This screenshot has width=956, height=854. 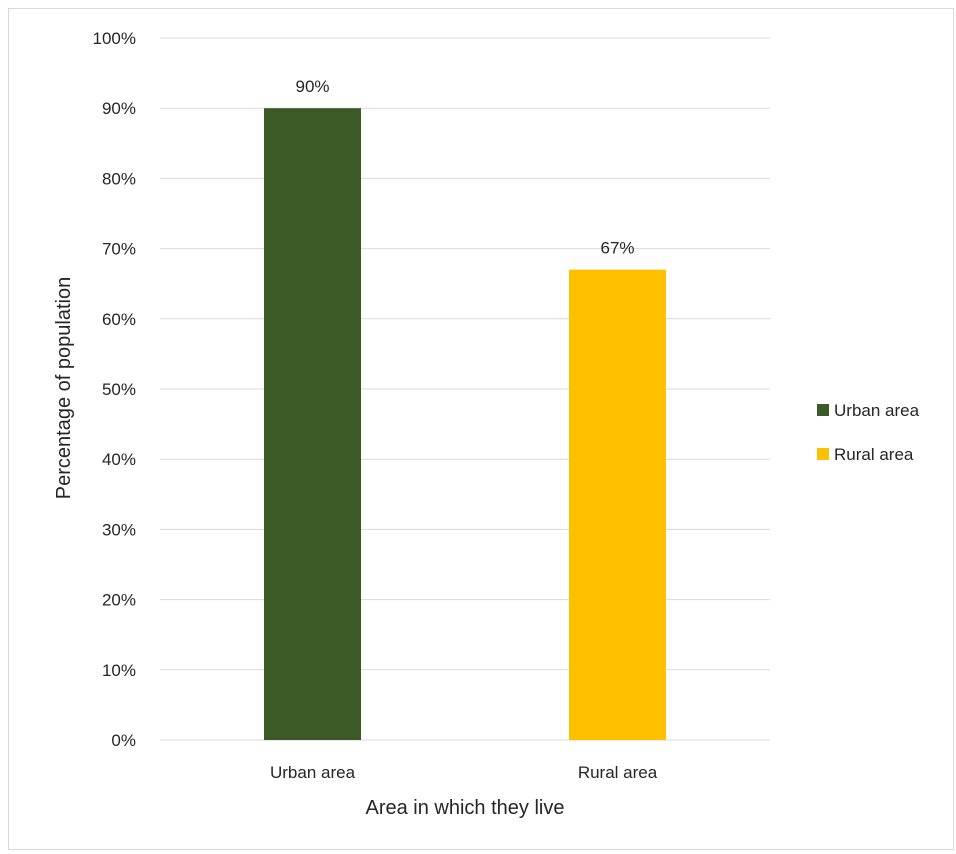 I want to click on y-axis-ticks: 0% 10% 20% 30% 40% 50% 60% 70% 80% 90% 100%, so click(x=114, y=389).